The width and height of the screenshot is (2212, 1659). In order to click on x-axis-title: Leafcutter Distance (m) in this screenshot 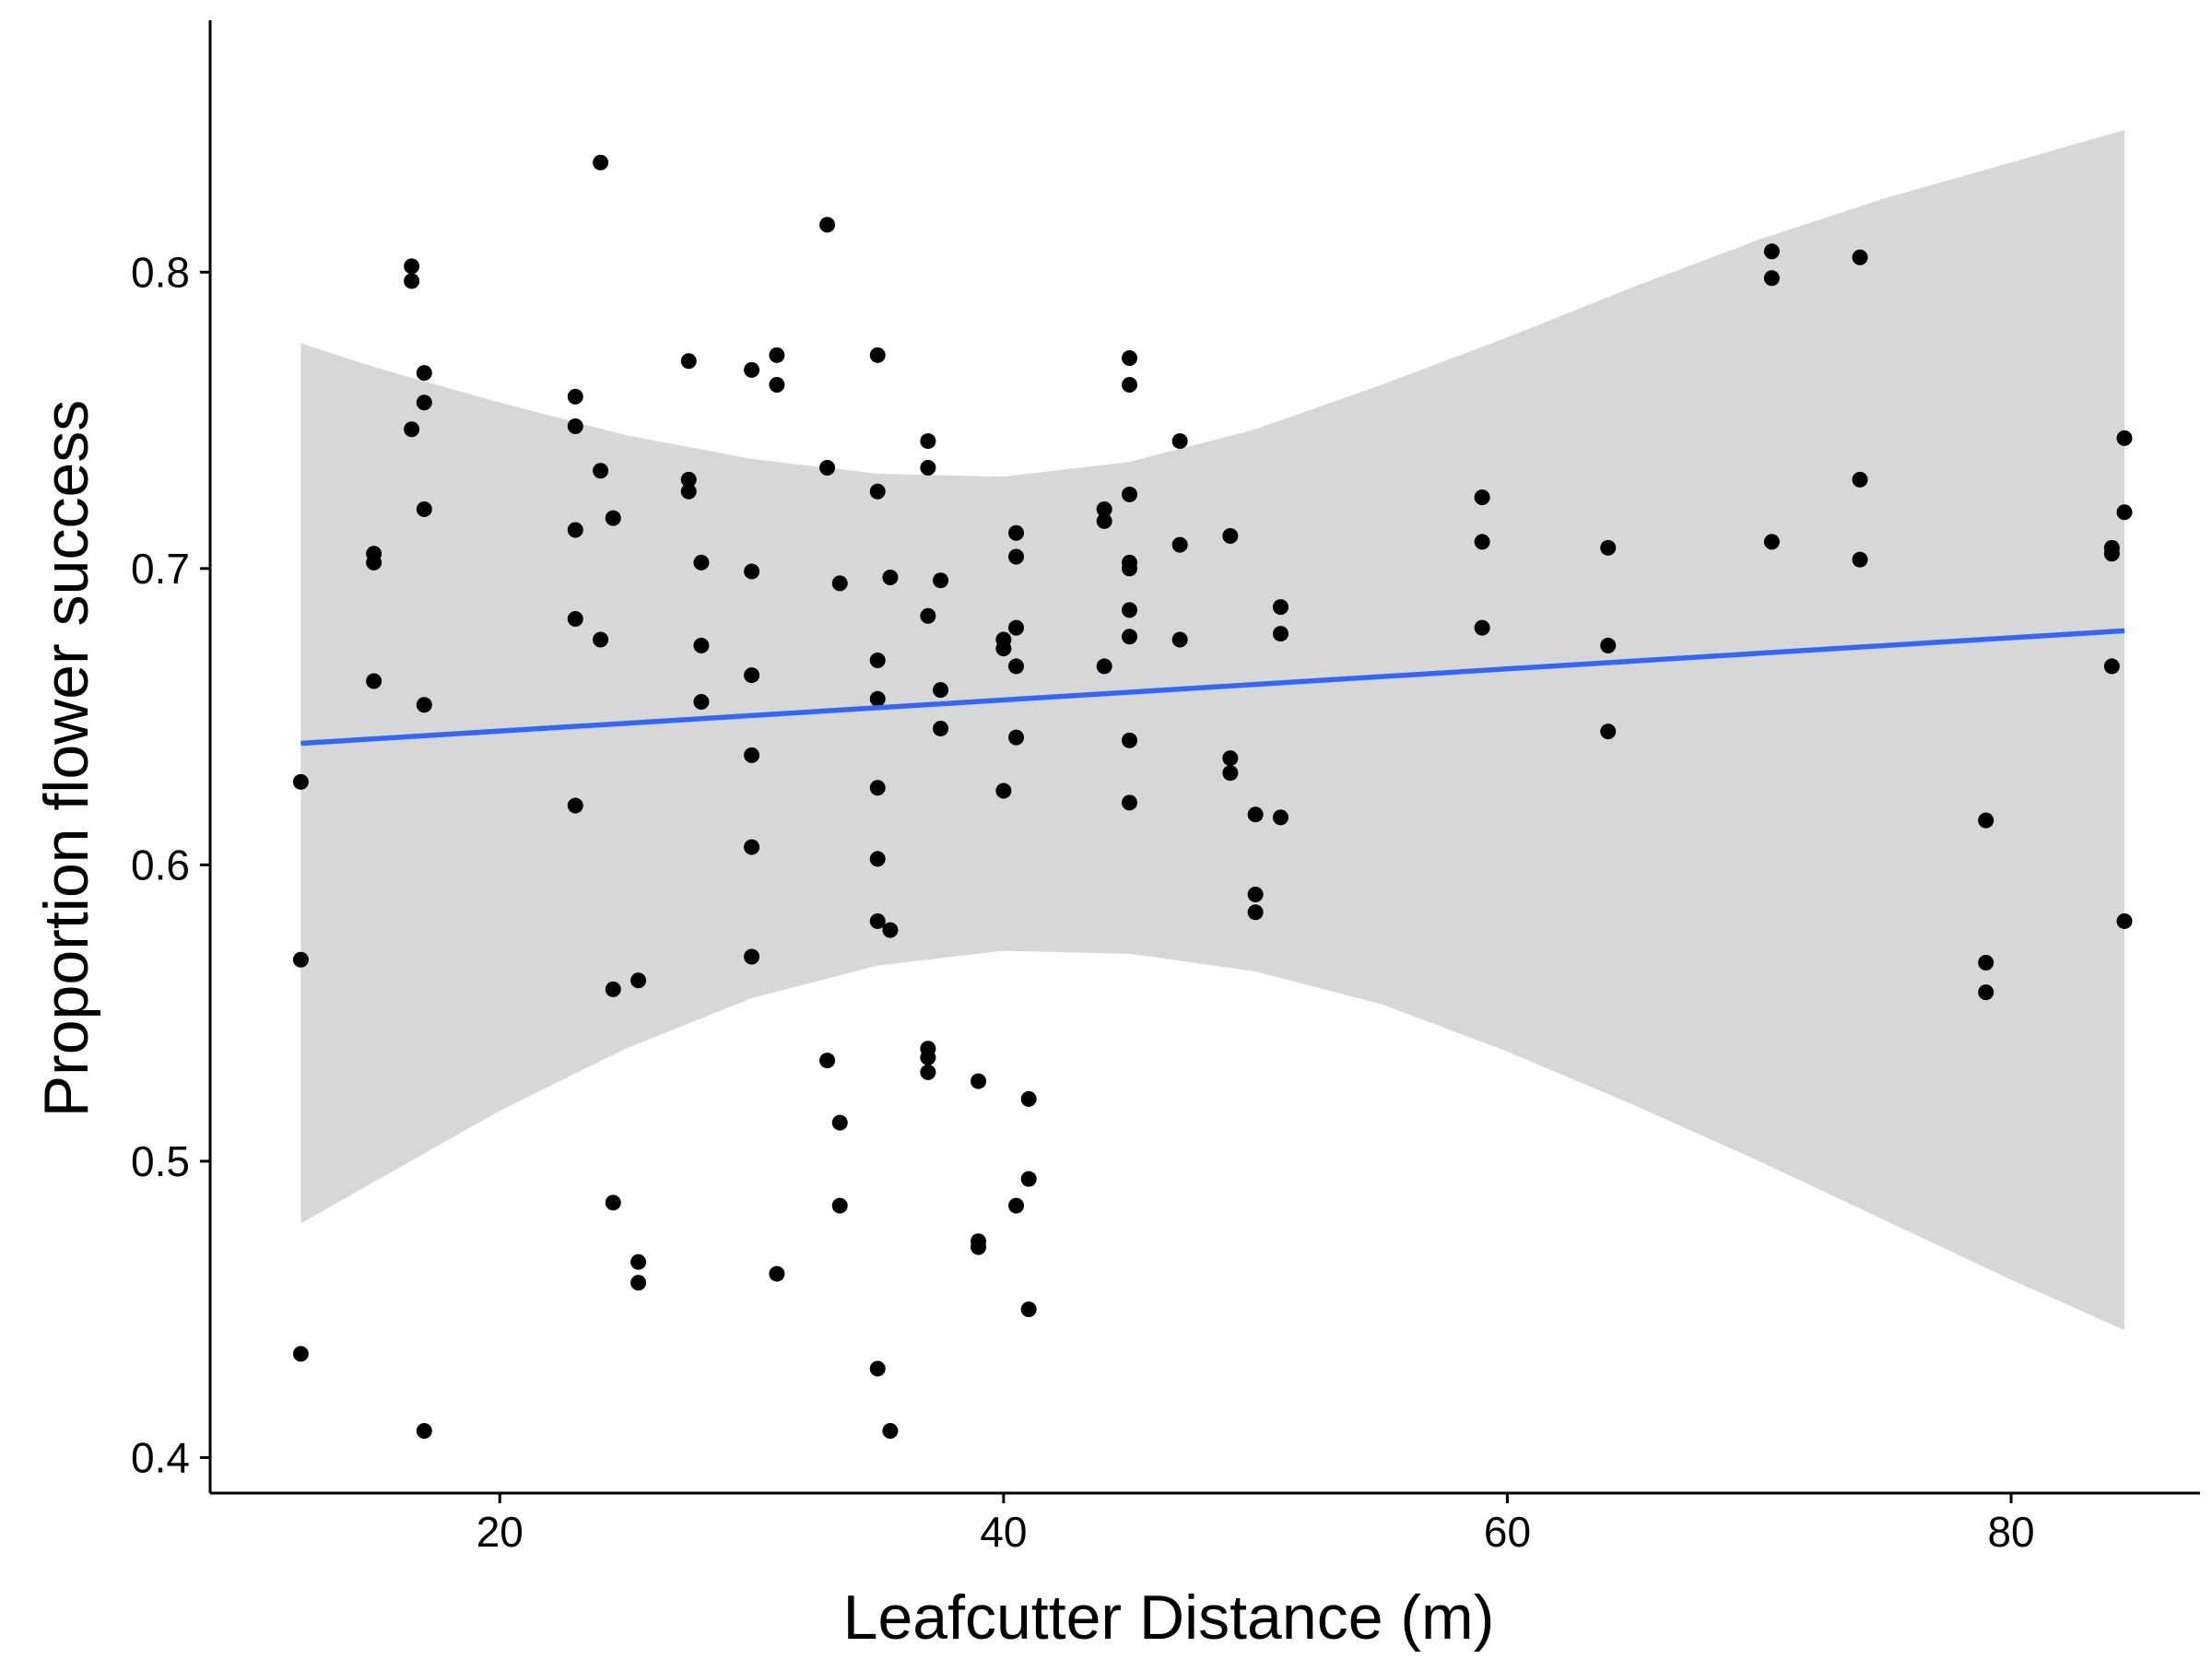, I will do `click(1169, 1618)`.